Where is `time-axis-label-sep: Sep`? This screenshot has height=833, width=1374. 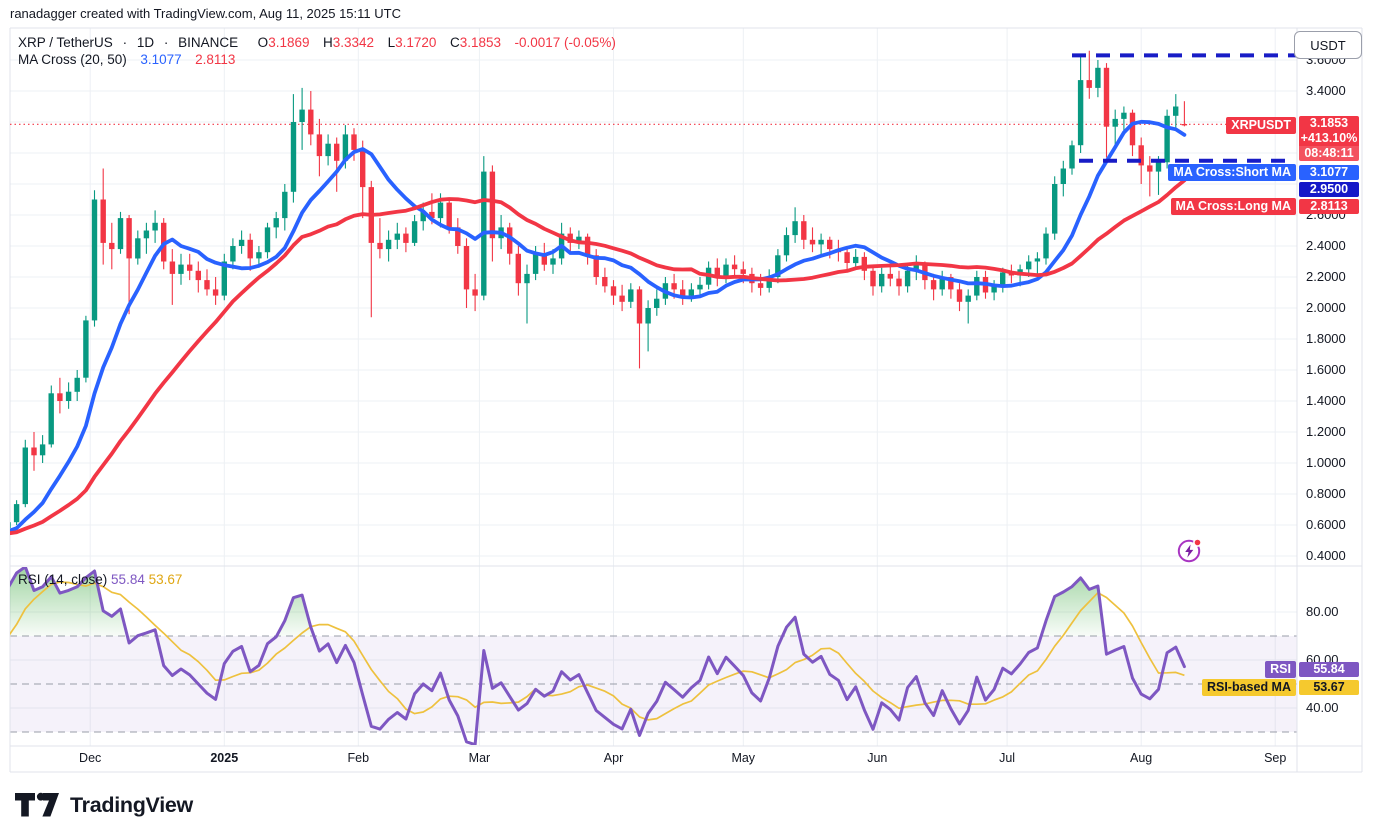 time-axis-label-sep: Sep is located at coordinates (1275, 758).